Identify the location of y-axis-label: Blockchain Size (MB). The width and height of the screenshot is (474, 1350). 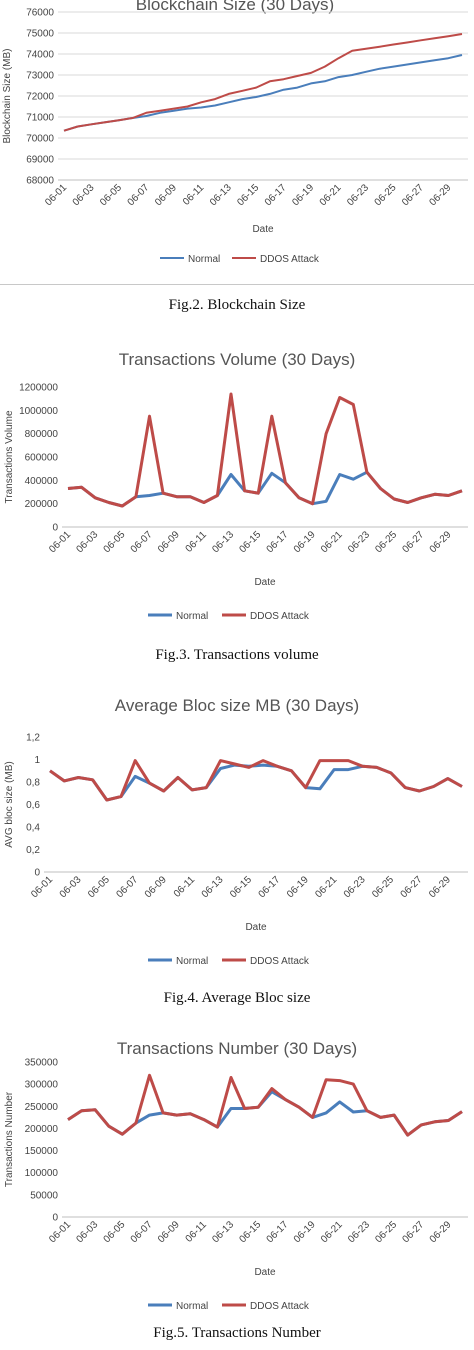
(7, 95).